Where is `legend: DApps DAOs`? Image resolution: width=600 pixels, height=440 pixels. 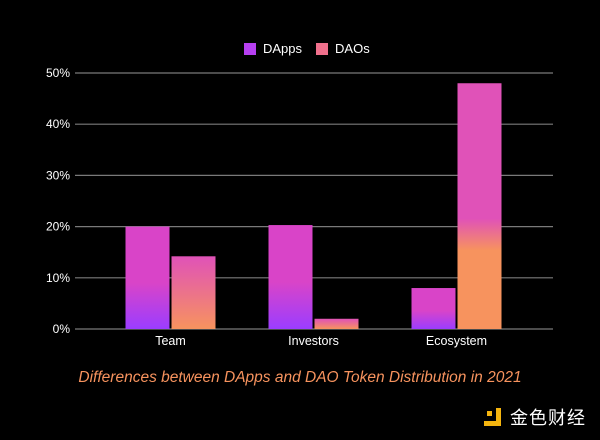 legend: DApps DAOs is located at coordinates (314, 48).